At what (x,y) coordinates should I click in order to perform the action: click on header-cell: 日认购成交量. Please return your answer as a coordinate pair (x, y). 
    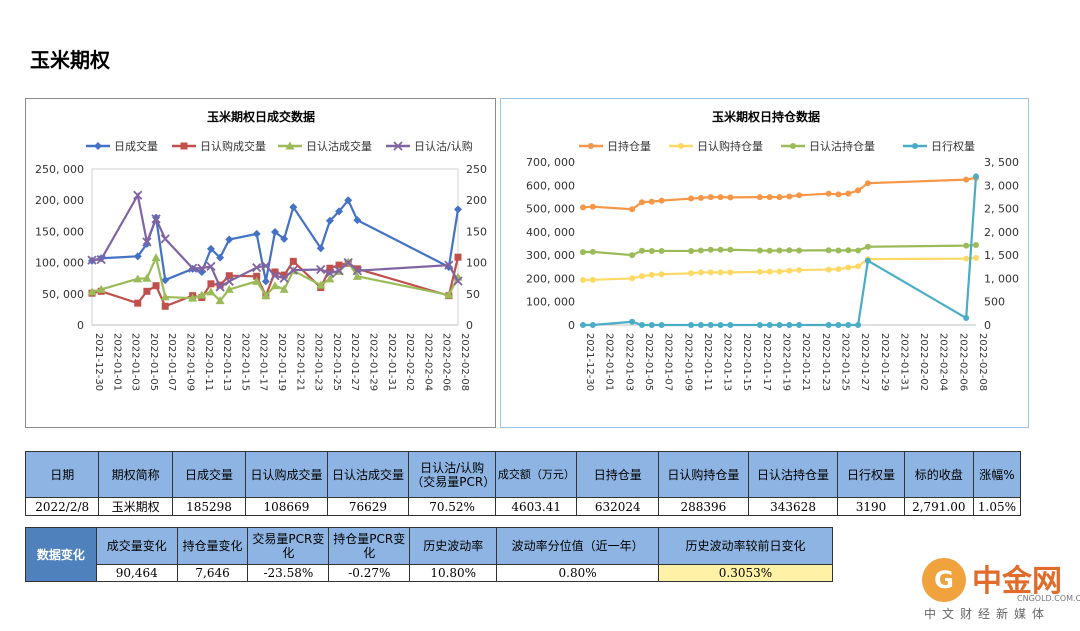
    Looking at the image, I should click on (286, 474).